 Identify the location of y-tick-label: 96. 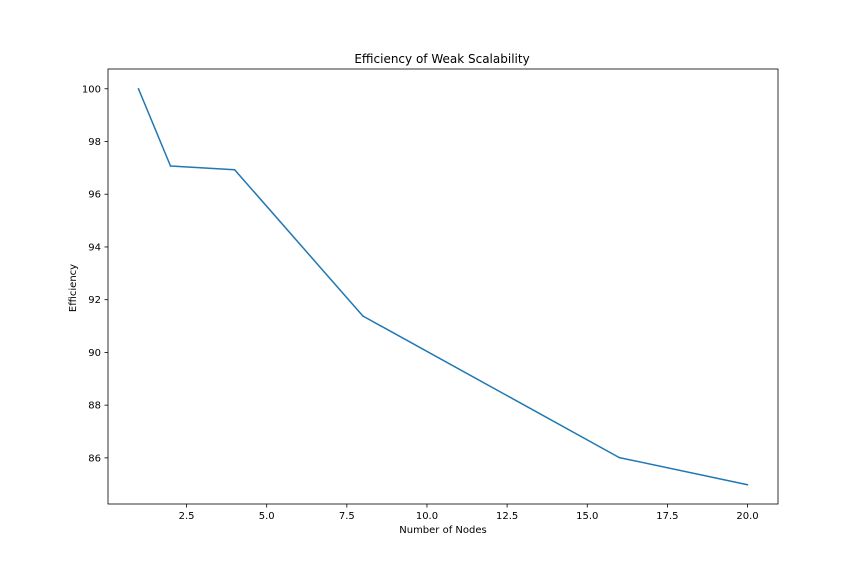
(94, 195).